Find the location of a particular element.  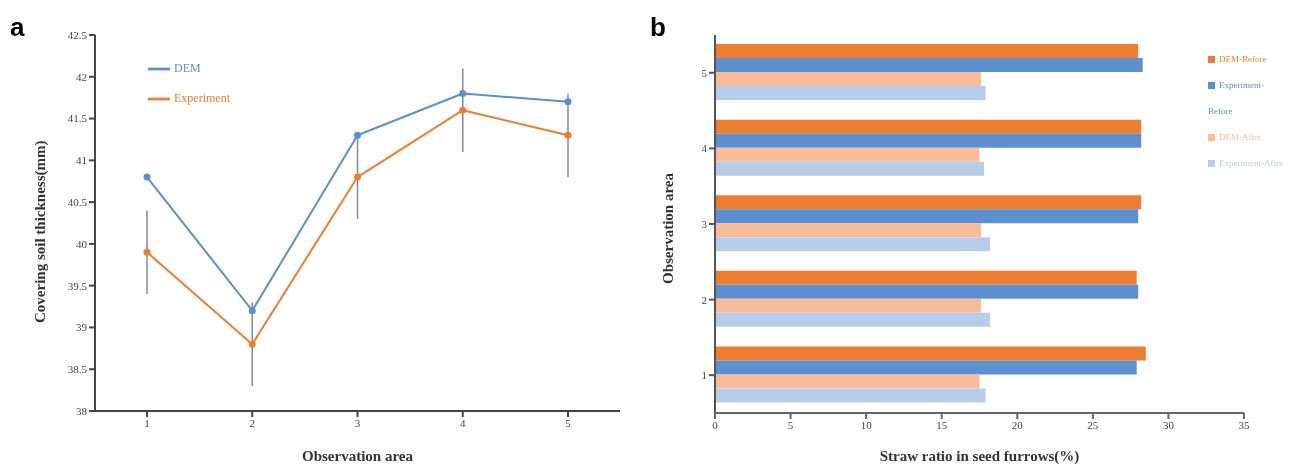

y-axis-title: Observation area is located at coordinates (668, 228).